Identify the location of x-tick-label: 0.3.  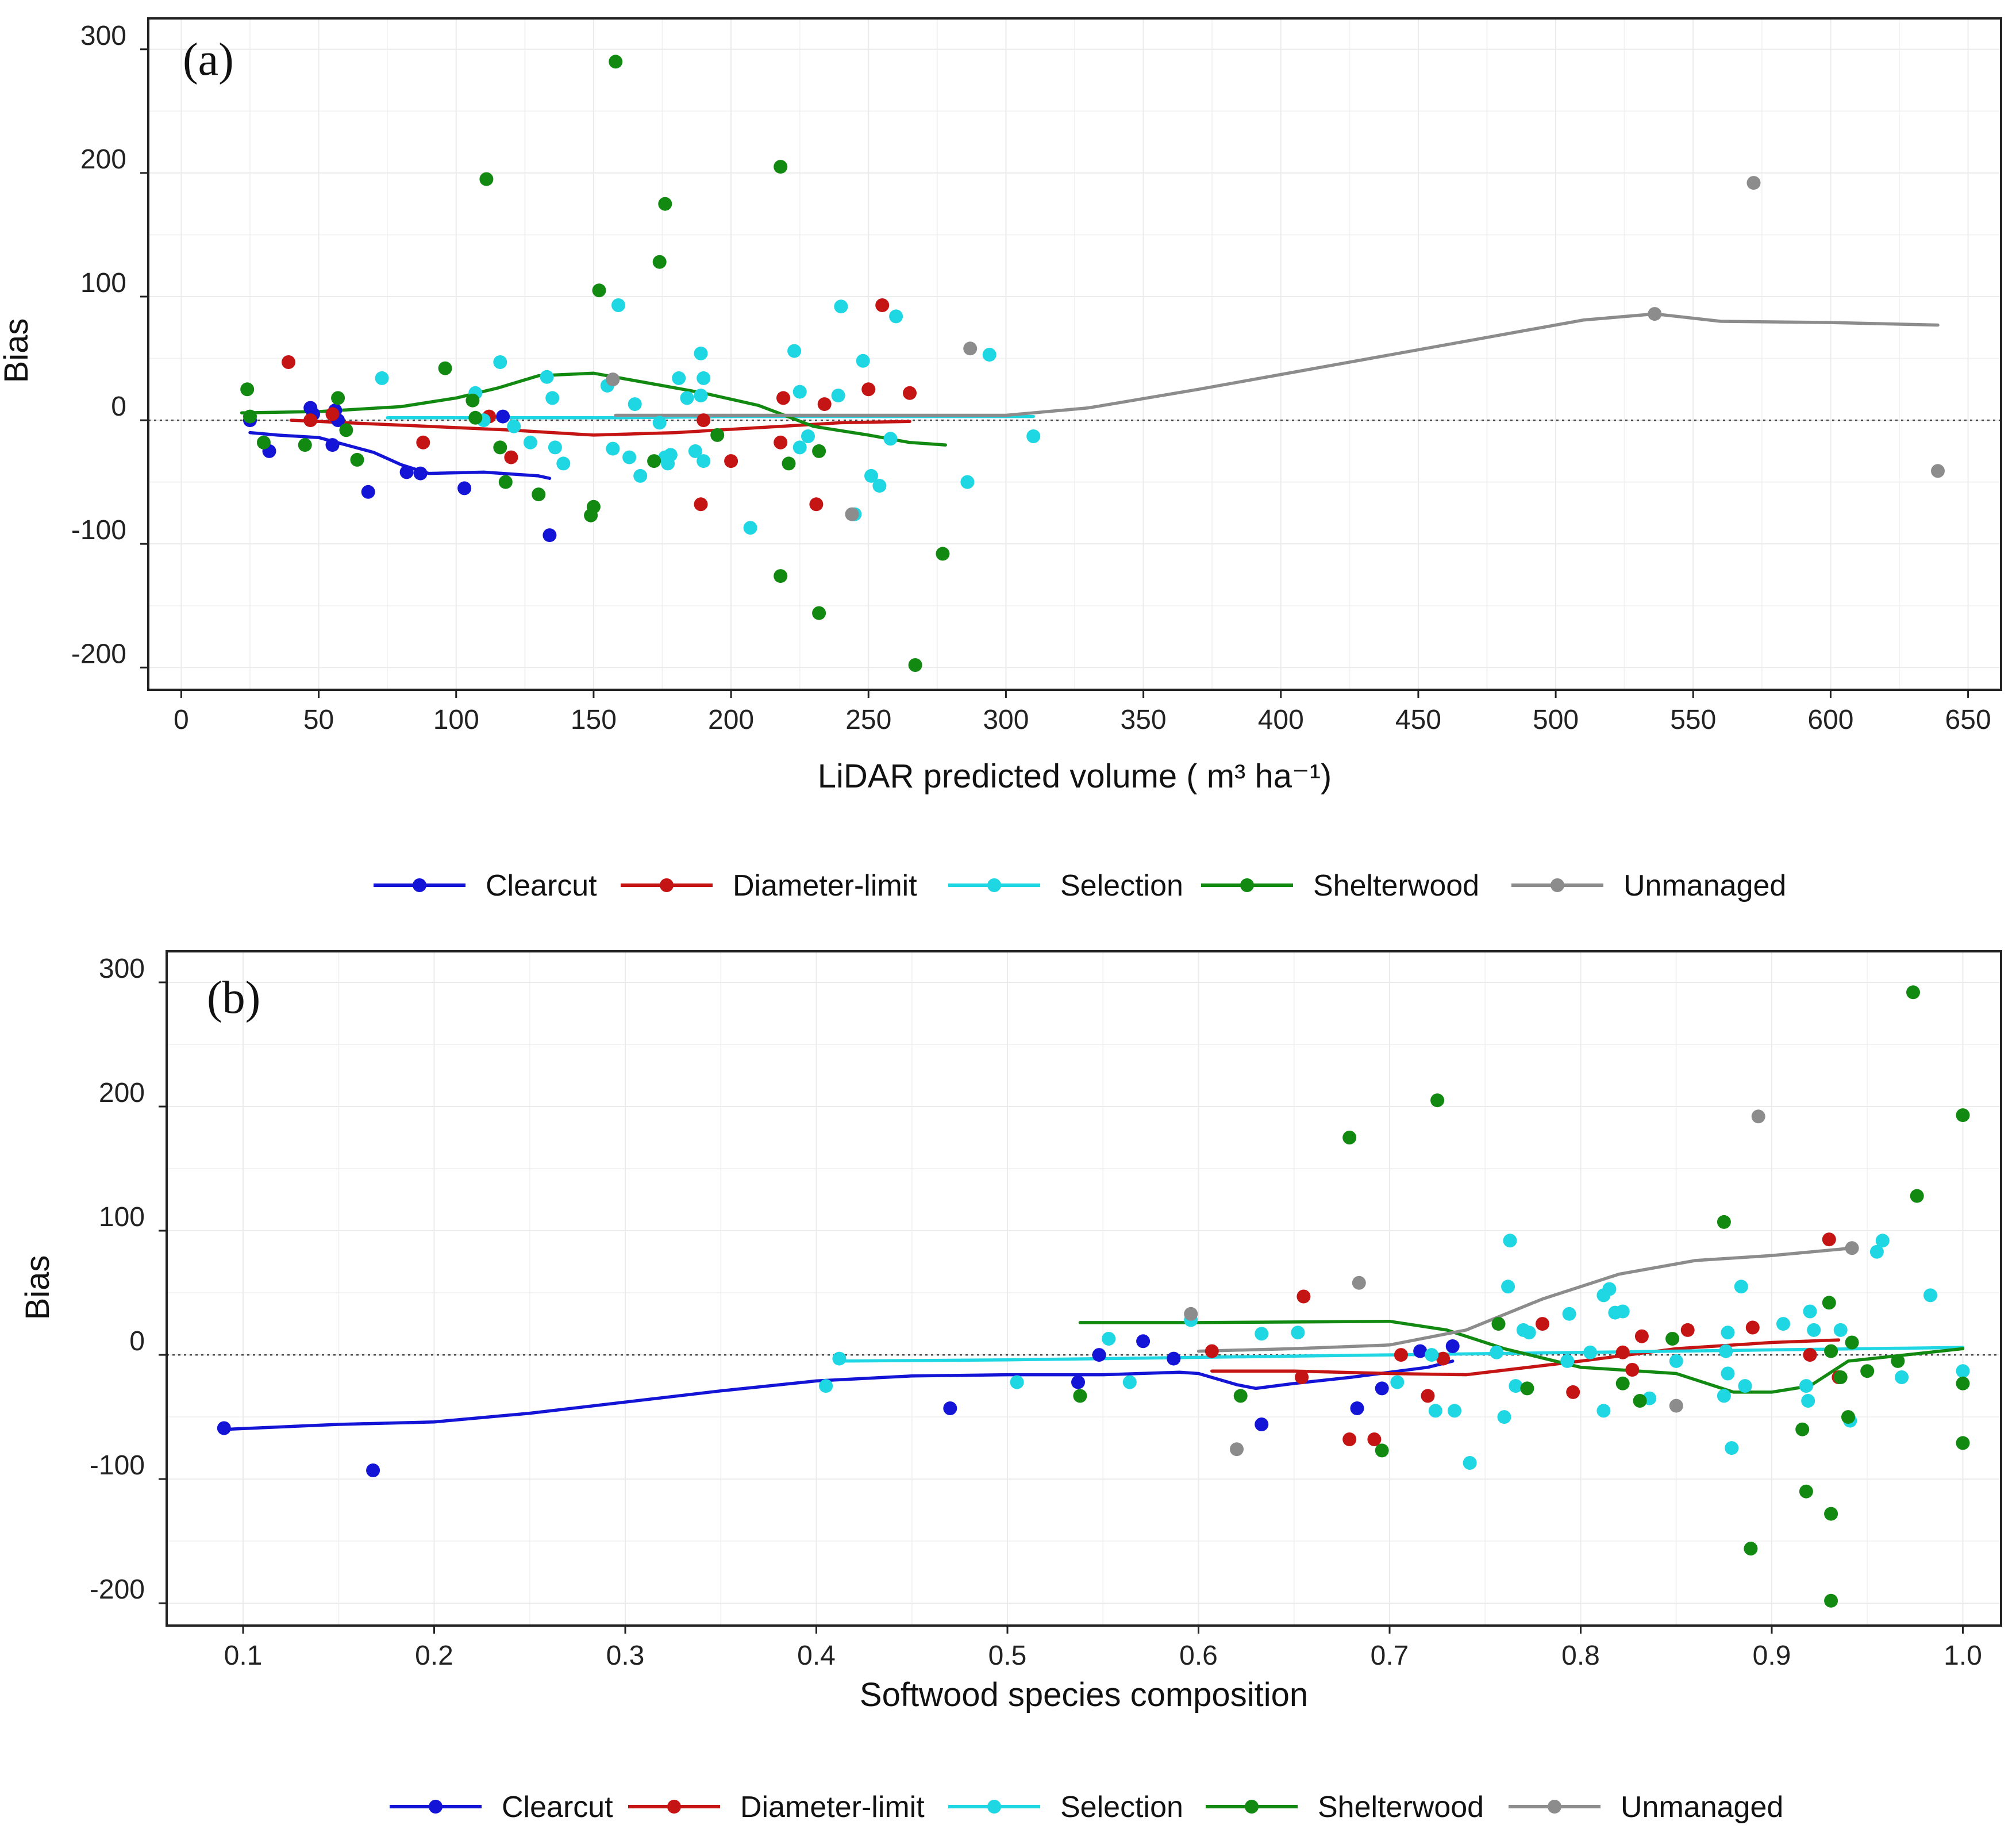
(626, 1656).